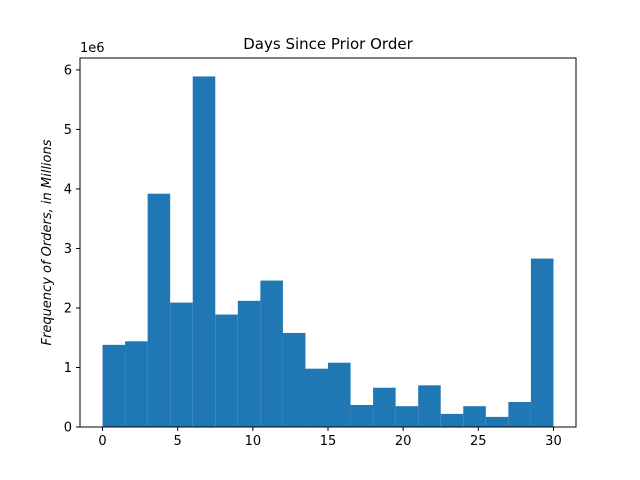  Describe the element at coordinates (328, 441) in the screenshot. I see `x-tick-label: 15` at that location.